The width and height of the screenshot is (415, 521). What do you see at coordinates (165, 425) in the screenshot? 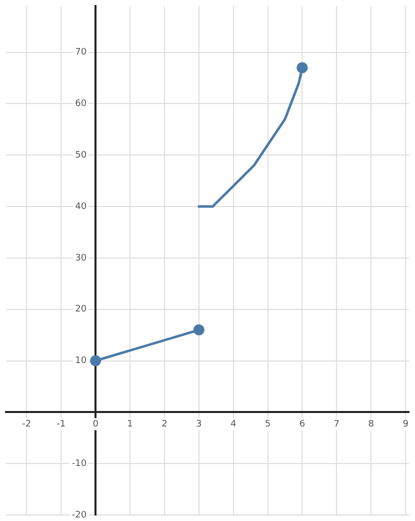
I see `x-tick-label: 2` at bounding box center [165, 425].